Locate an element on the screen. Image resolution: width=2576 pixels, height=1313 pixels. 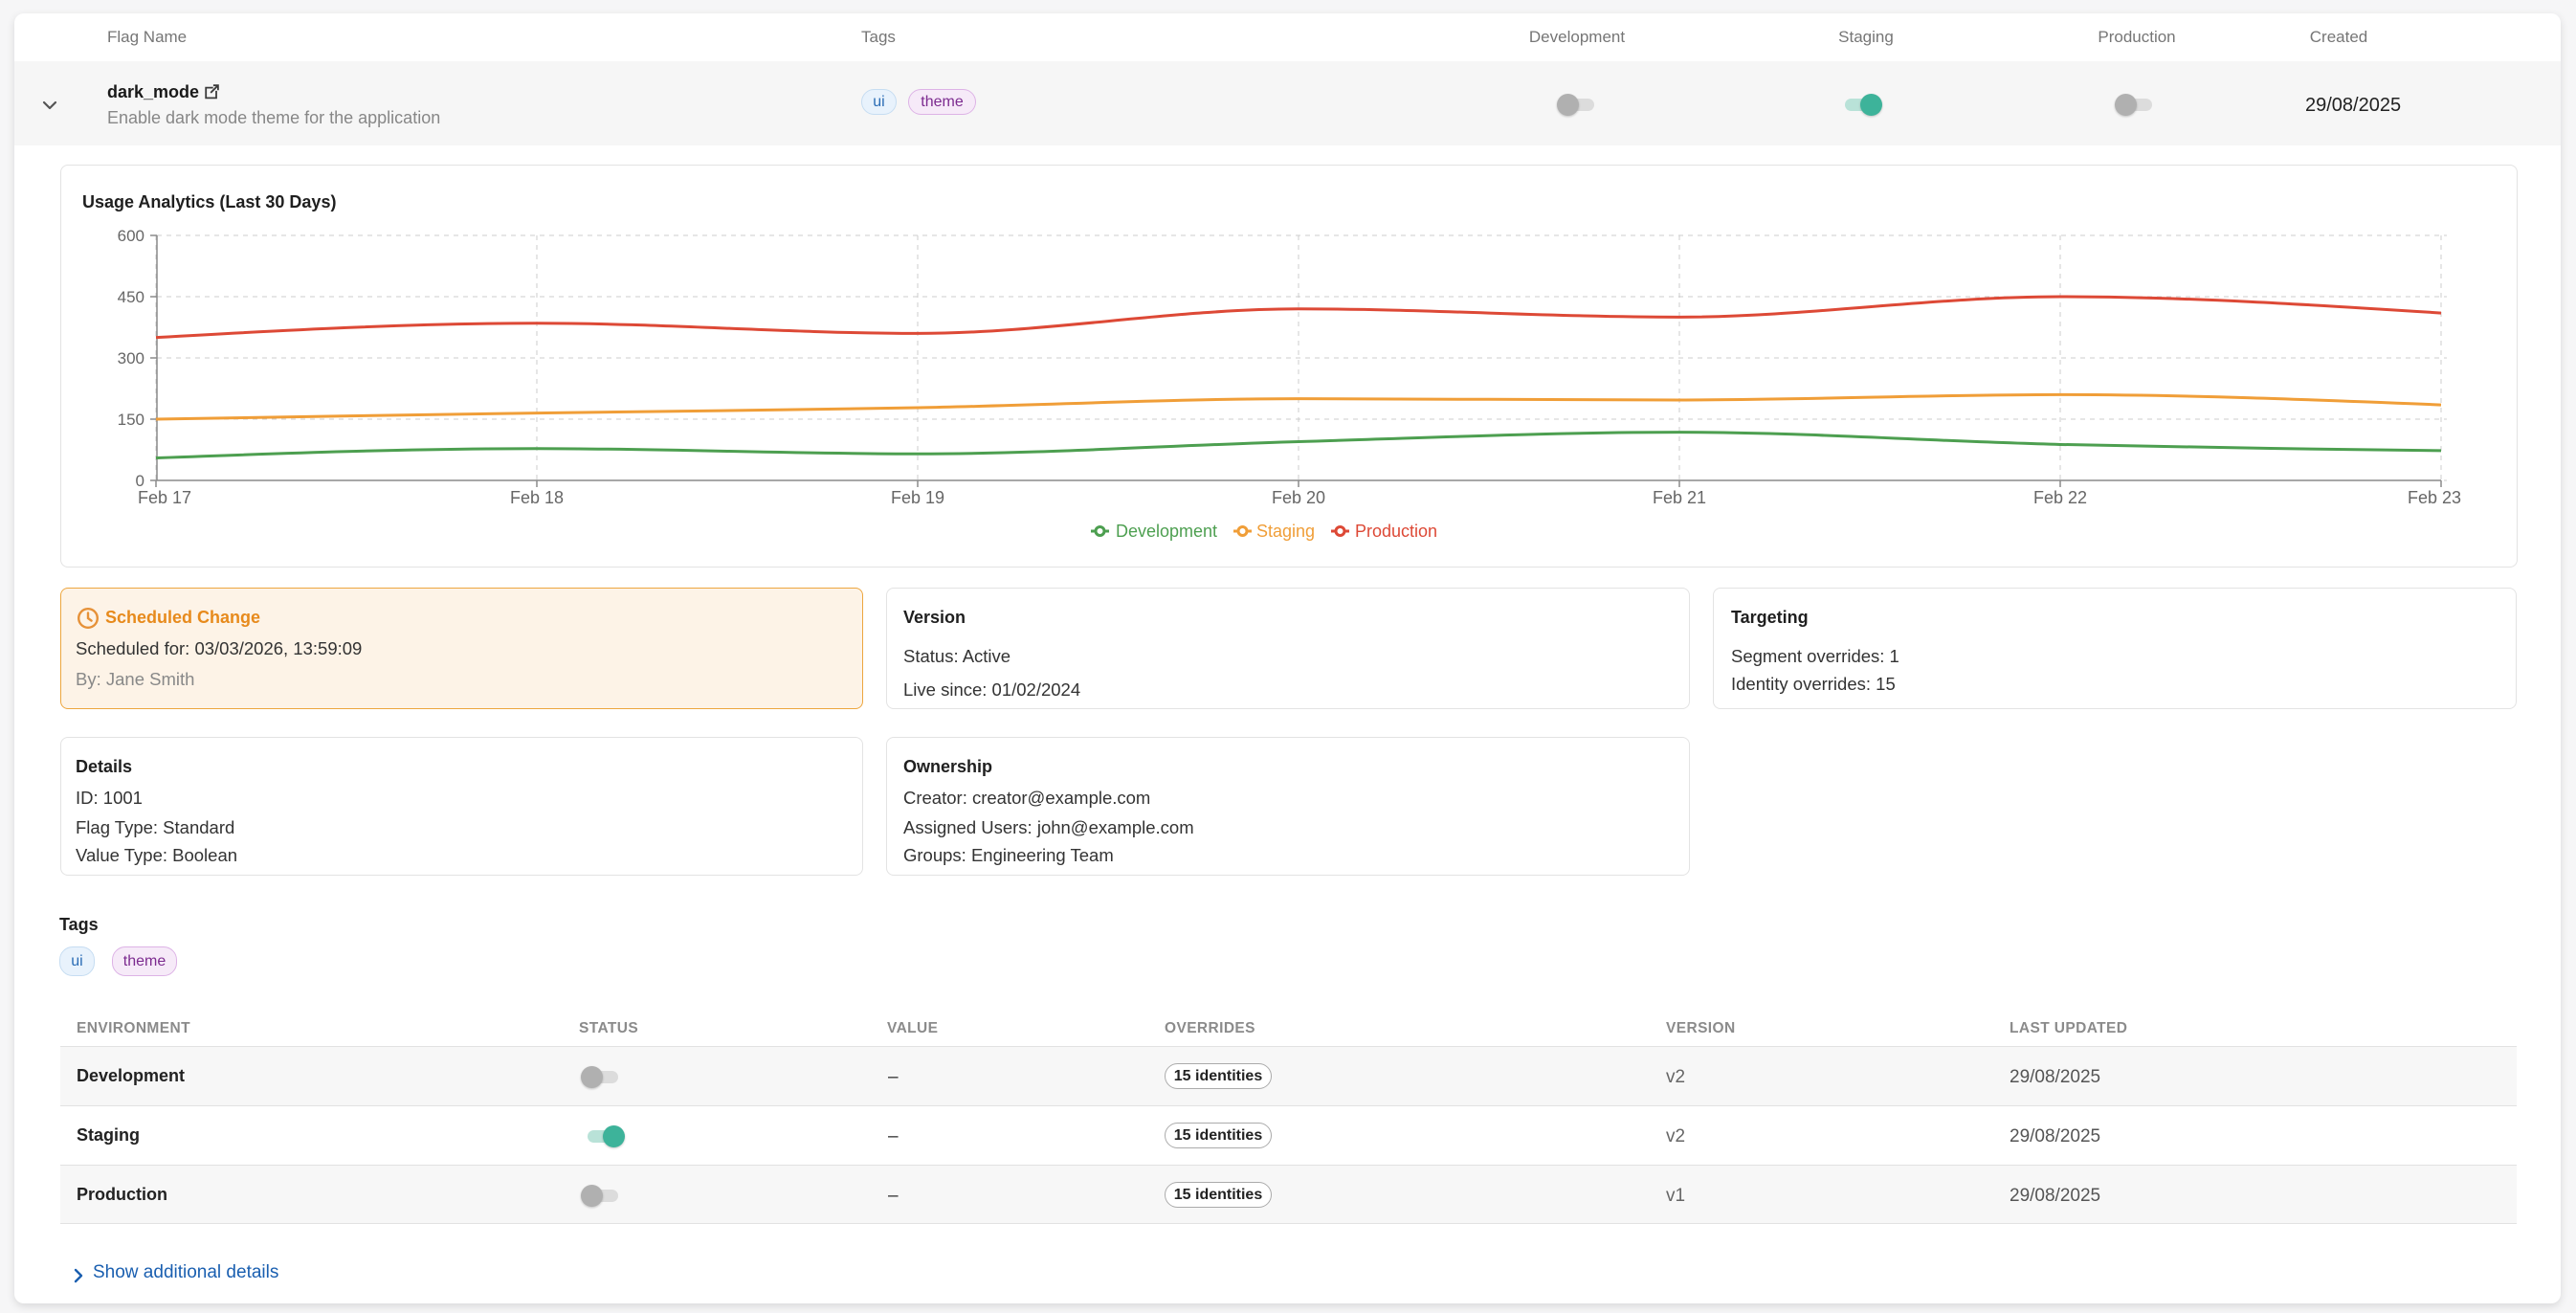
svg-text: Feb 22 is located at coordinates (2060, 497).